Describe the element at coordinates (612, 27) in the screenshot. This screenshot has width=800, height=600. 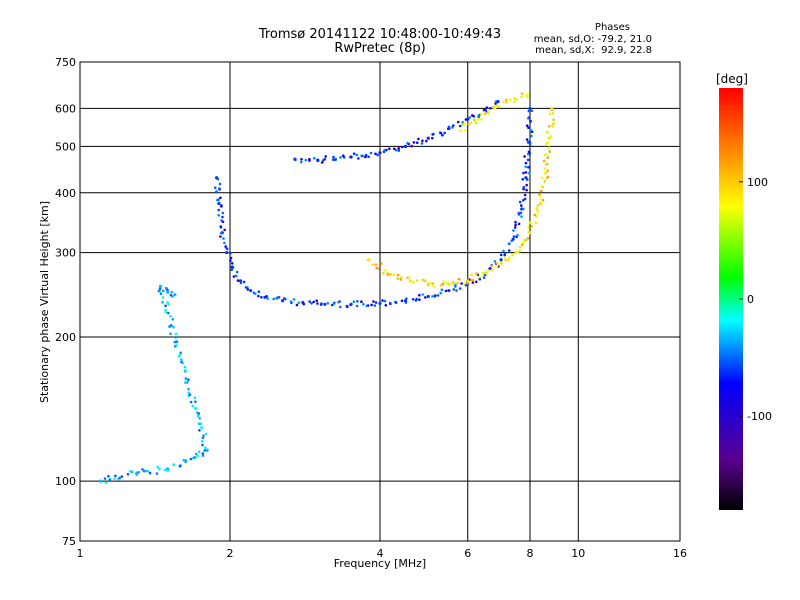
I see `phase-stats-title: Phases` at that location.